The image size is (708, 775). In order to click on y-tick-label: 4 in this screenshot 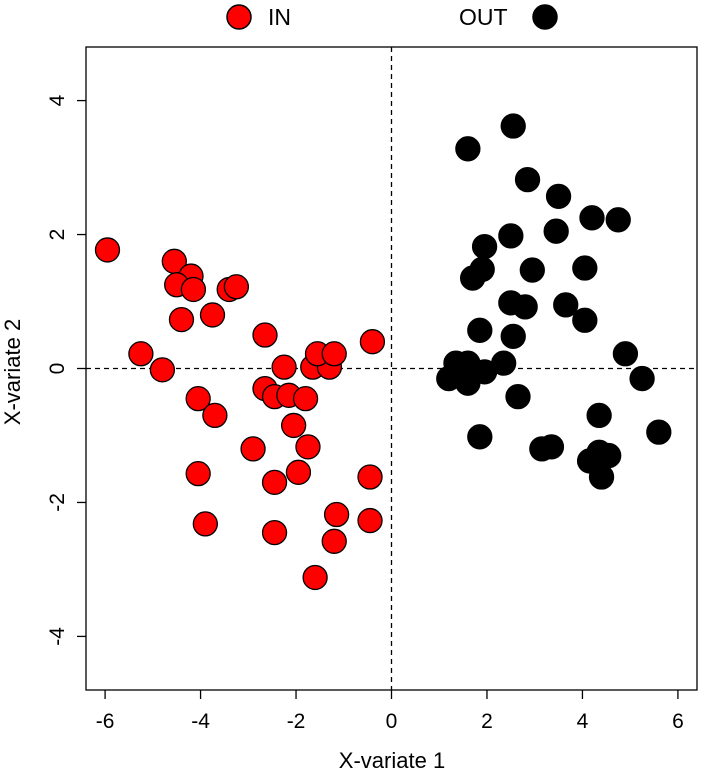, I will do `click(57, 100)`.